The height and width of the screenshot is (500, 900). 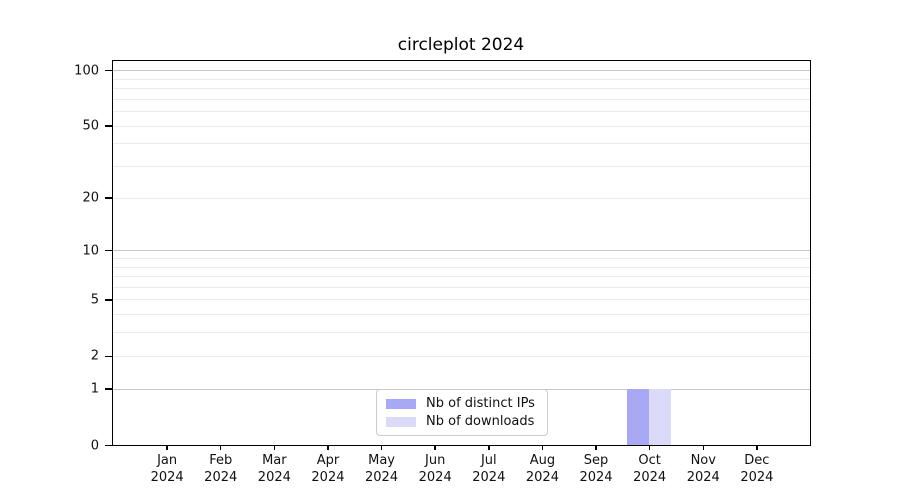 What do you see at coordinates (167, 460) in the screenshot?
I see `x-tick-month: Jan` at bounding box center [167, 460].